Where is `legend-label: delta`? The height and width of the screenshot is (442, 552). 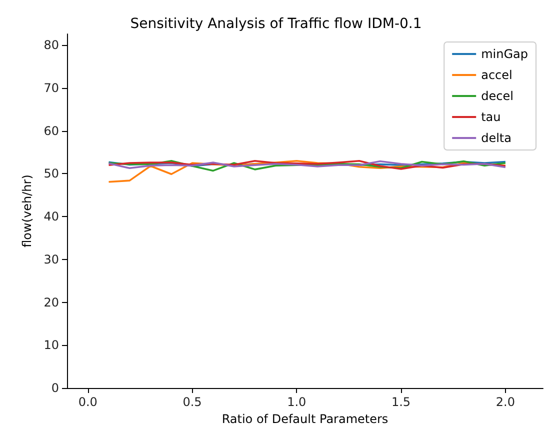
legend-label: delta is located at coordinates (496, 138).